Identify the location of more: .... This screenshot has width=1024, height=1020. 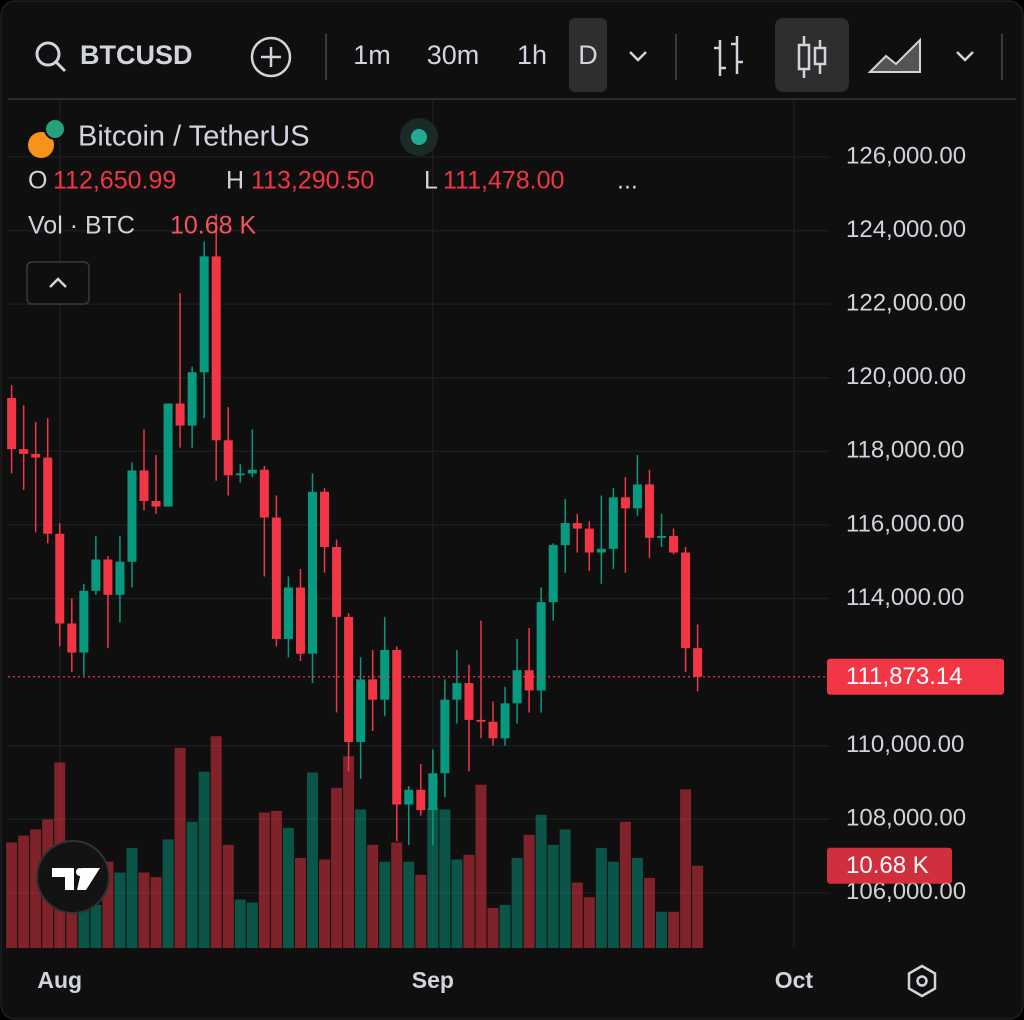
(627, 181).